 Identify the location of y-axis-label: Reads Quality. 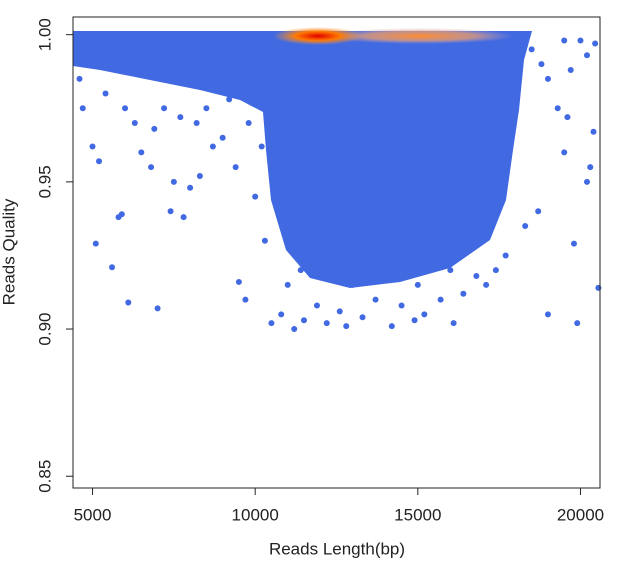
(9, 251).